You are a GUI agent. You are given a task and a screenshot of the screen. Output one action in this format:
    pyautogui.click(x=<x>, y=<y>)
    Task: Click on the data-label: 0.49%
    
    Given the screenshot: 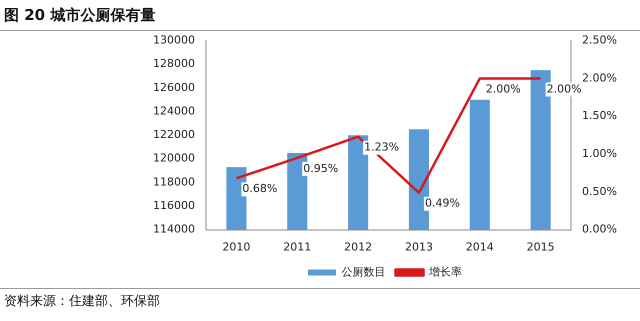 What is the action you would take?
    pyautogui.click(x=442, y=203)
    